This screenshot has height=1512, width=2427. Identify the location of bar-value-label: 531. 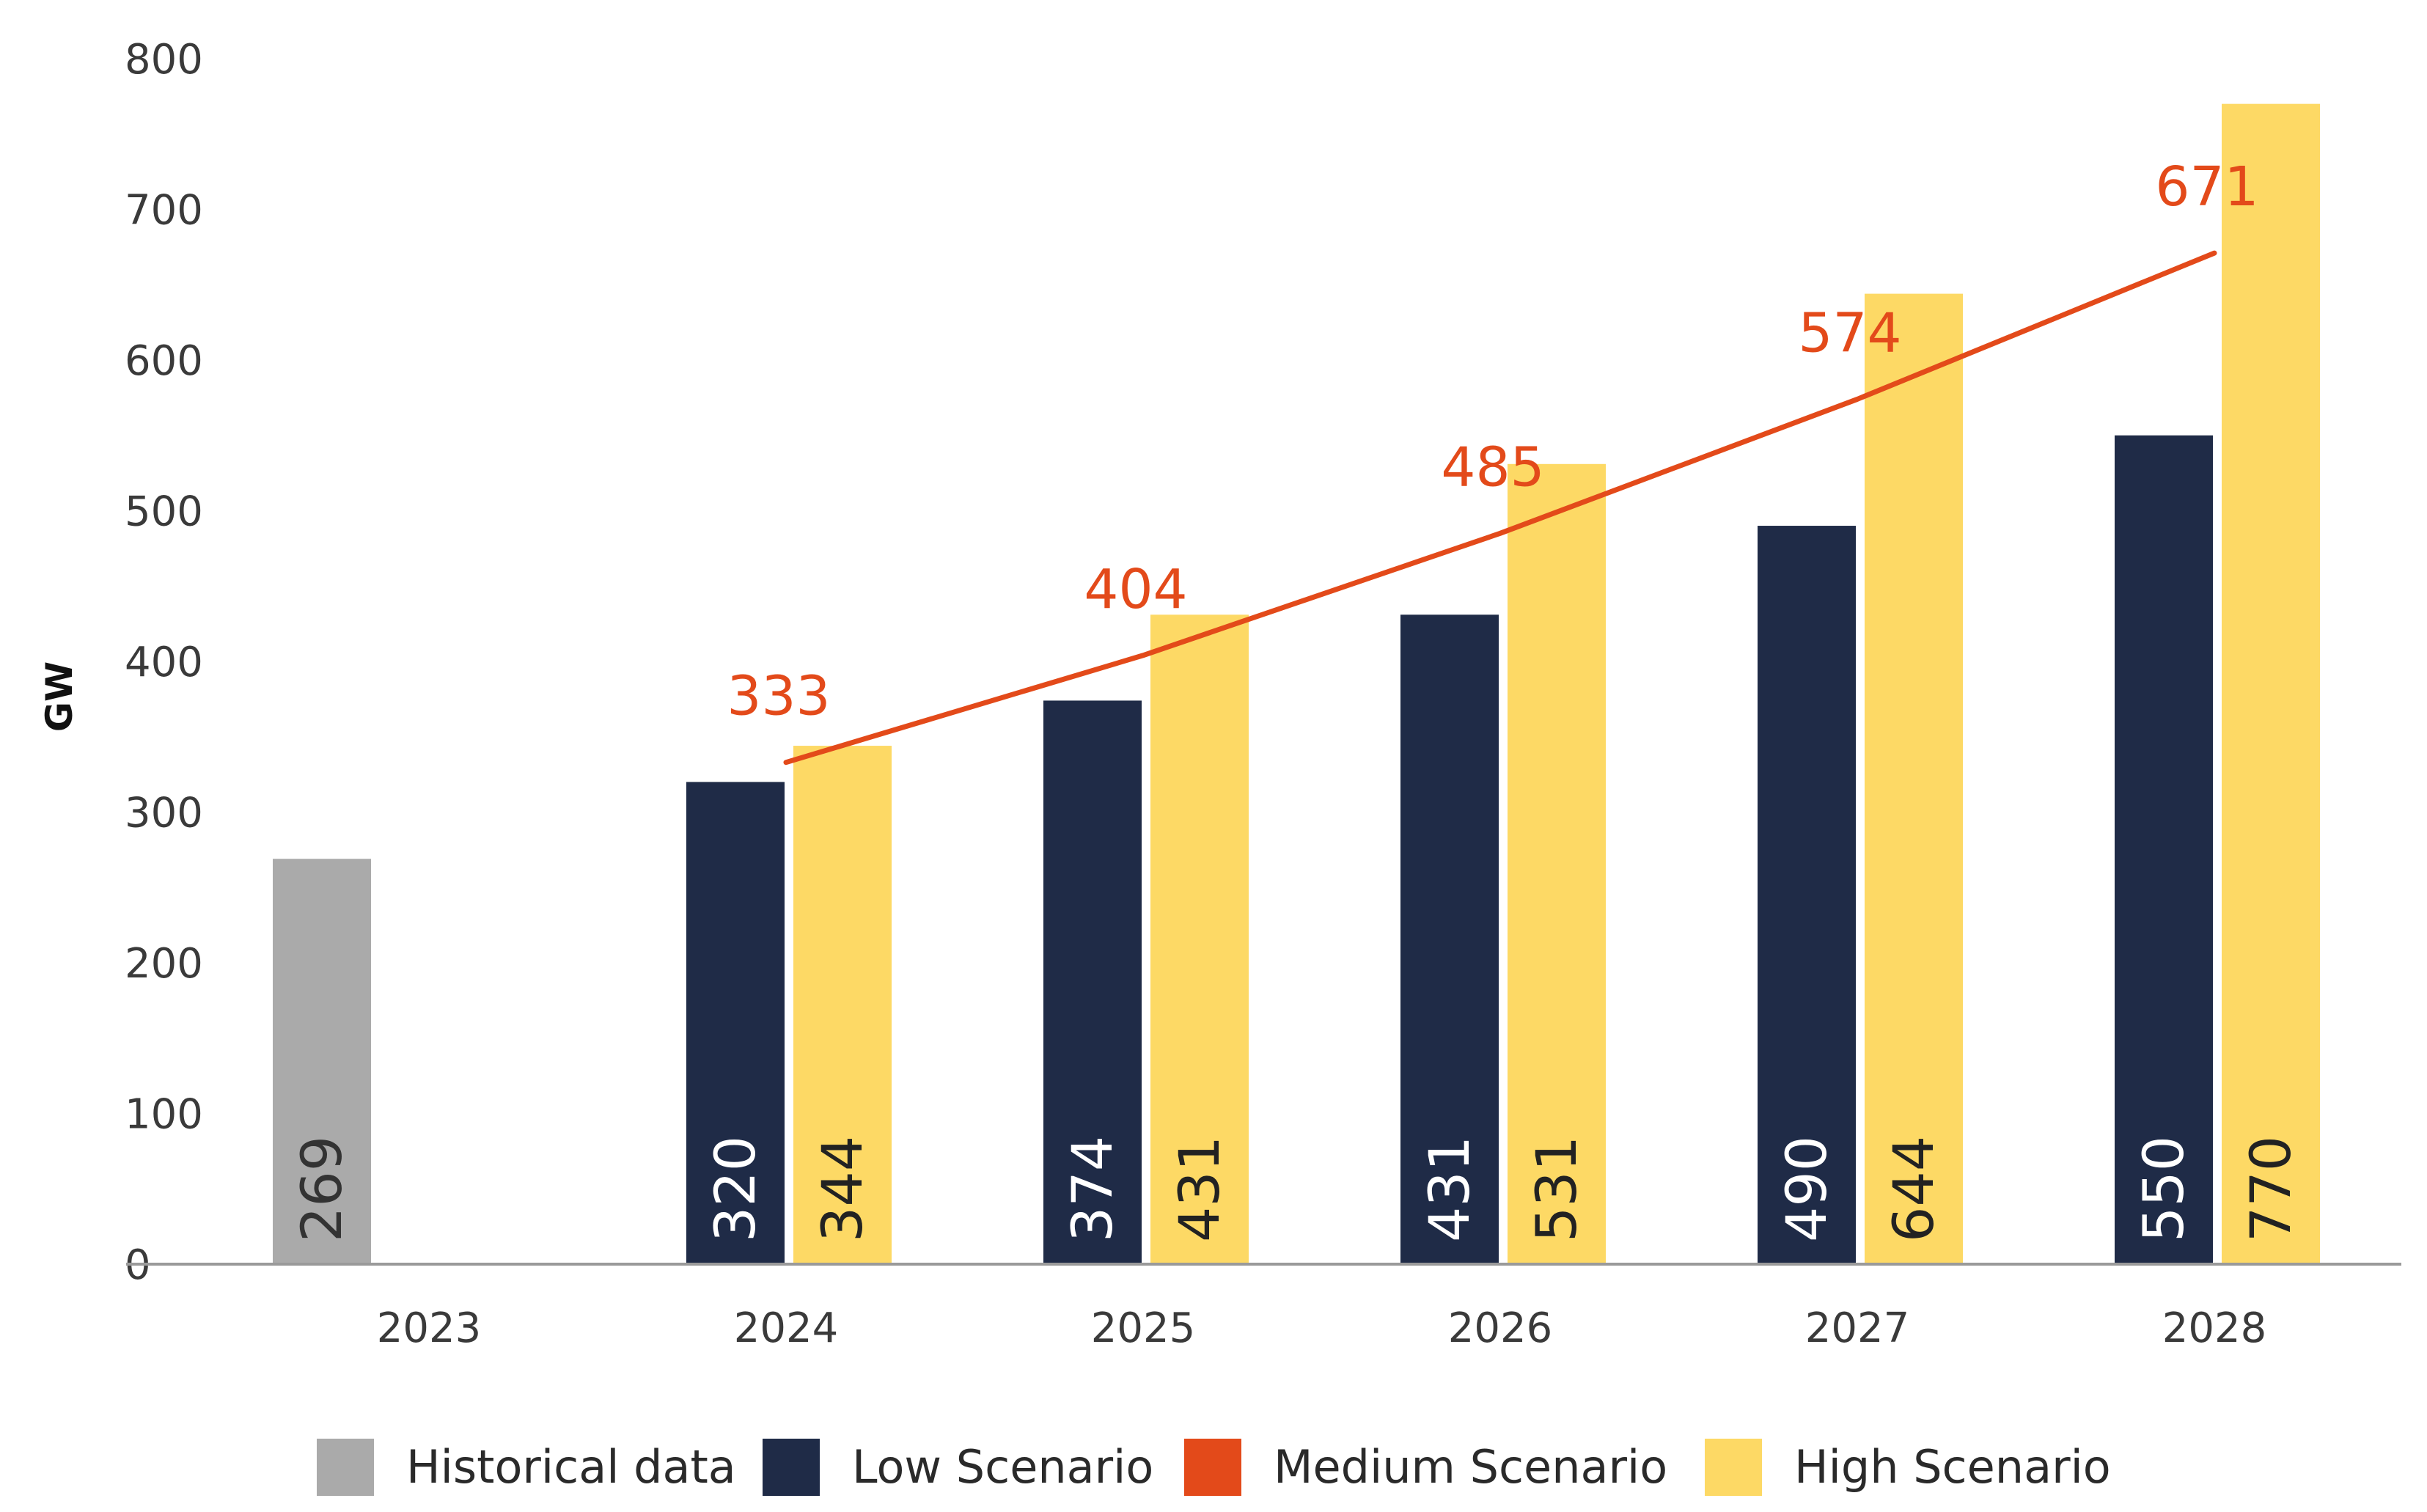
(1557, 1189).